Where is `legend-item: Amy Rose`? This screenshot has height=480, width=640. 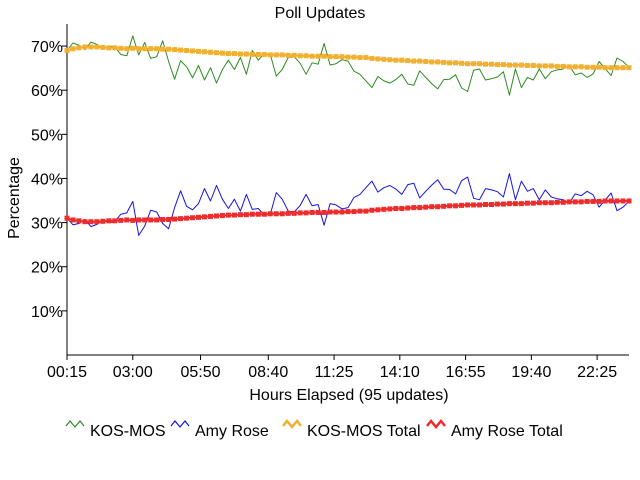
legend-item: Amy Rose is located at coordinates (219, 430).